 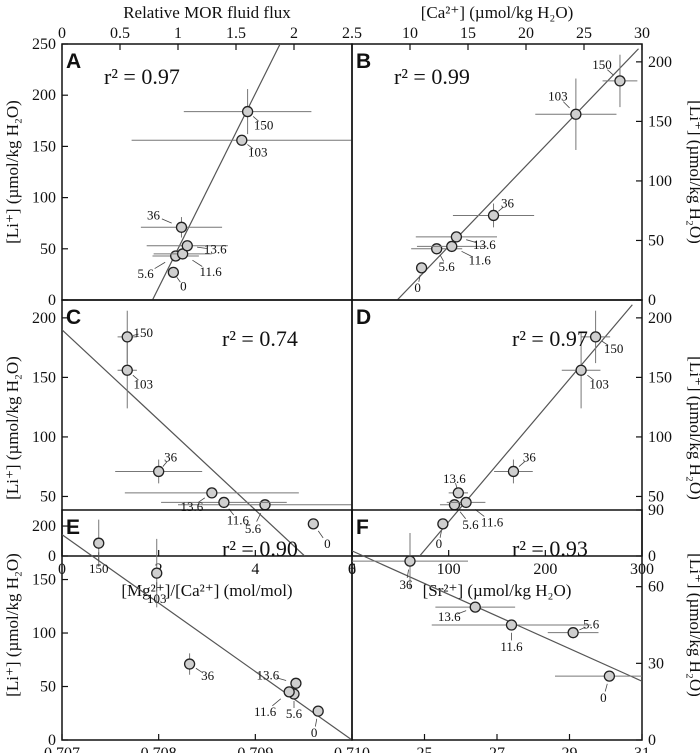 What do you see at coordinates (693, 625) in the screenshot?
I see `y-axis-label: [Li⁺] (µmol/kg H₂O)` at bounding box center [693, 625].